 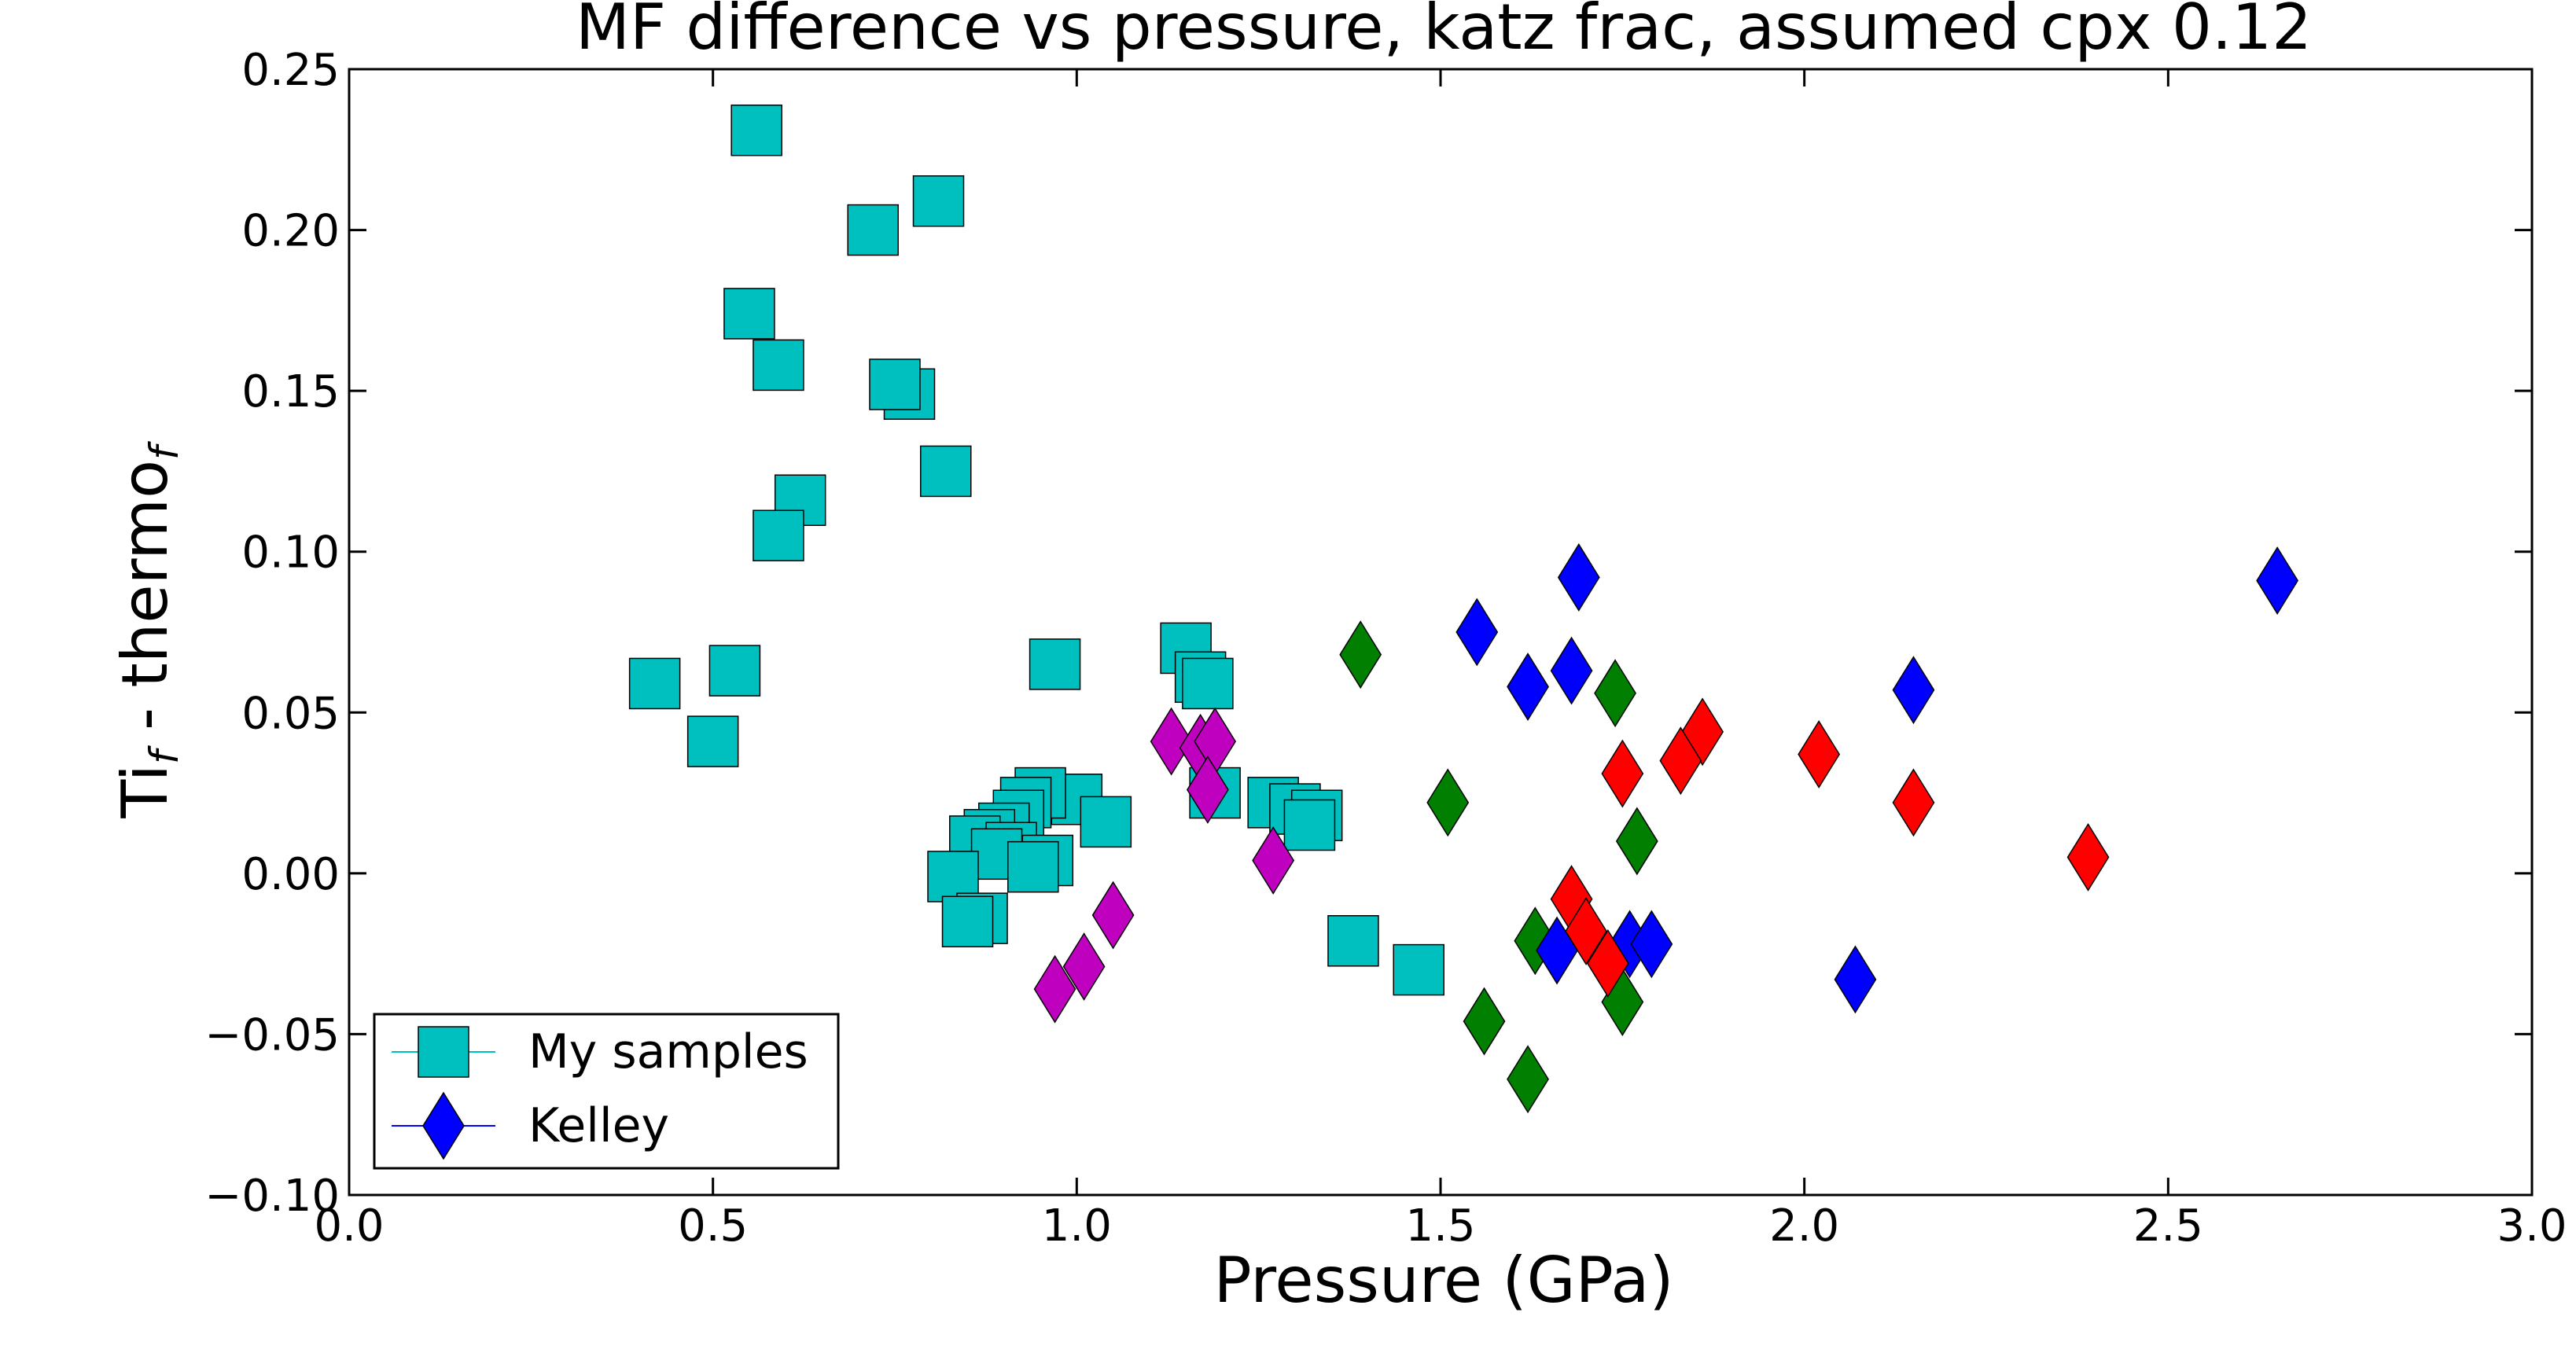 I want to click on y-label-mid: - thermo, so click(x=145, y=605).